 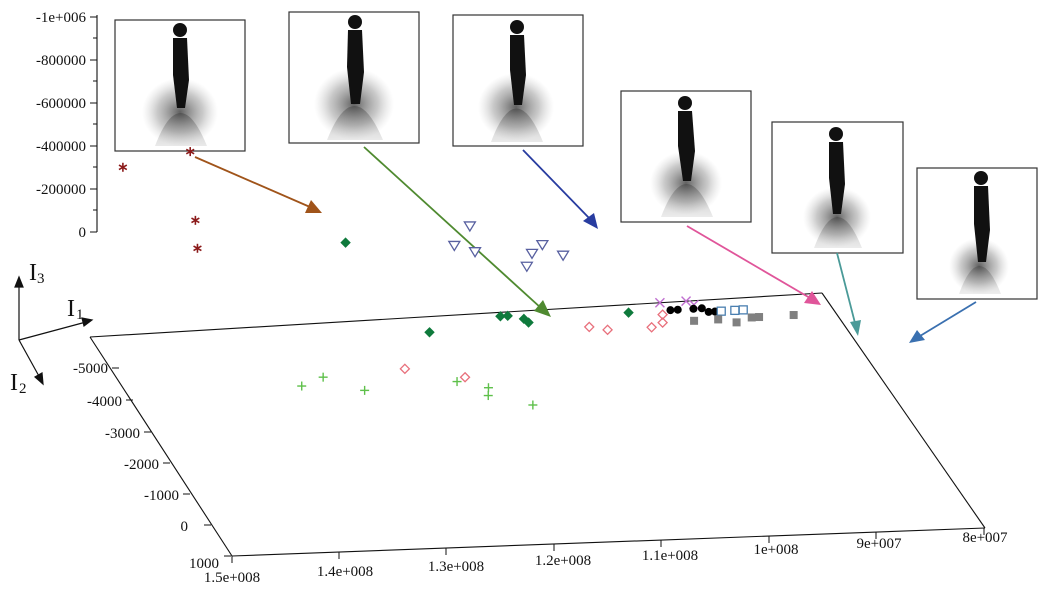 I want to click on axis-indicator, so click(x=54, y=330).